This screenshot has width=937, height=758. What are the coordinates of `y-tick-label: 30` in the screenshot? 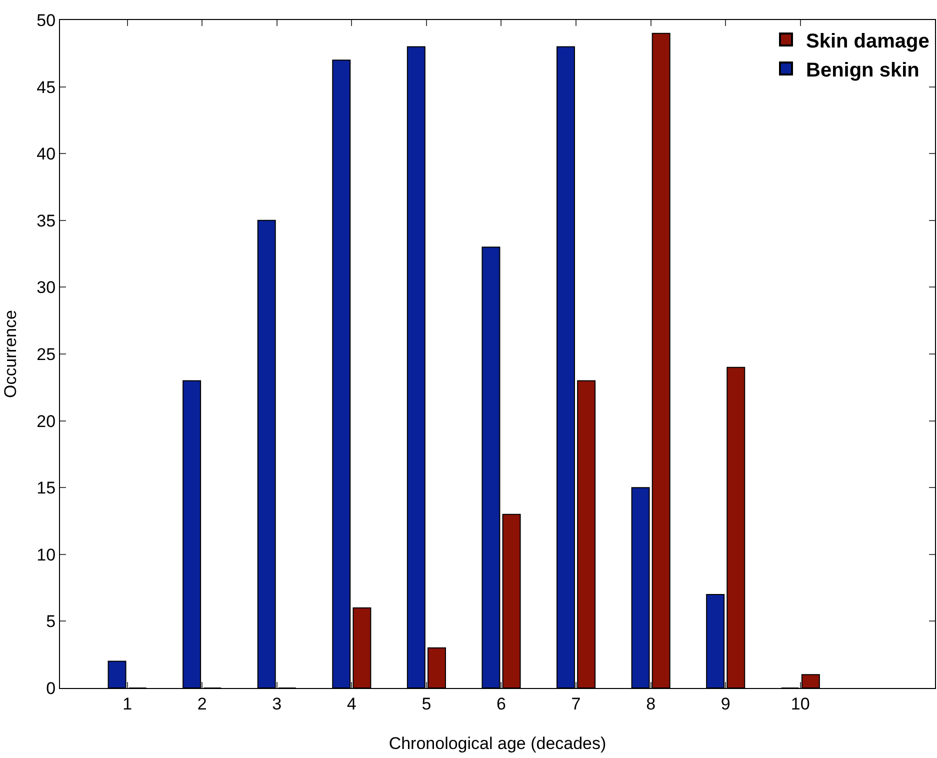 It's located at (46, 288).